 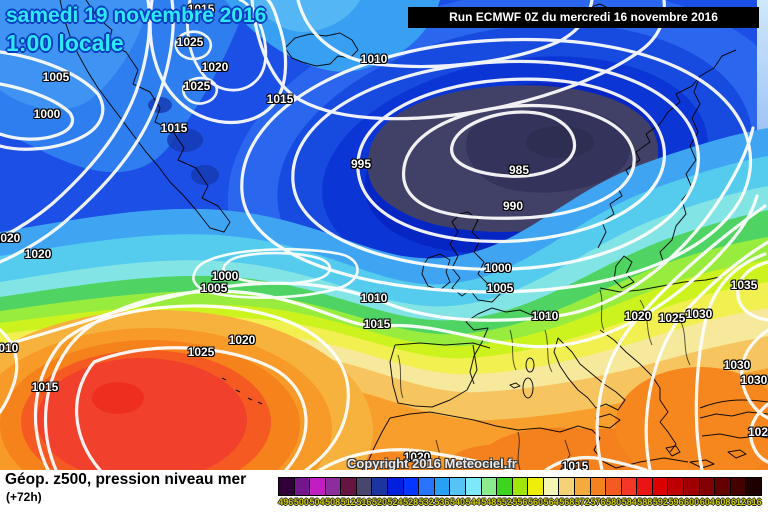 What do you see at coordinates (598, 502) in the screenshot?
I see `colorbar-value: 576` at bounding box center [598, 502].